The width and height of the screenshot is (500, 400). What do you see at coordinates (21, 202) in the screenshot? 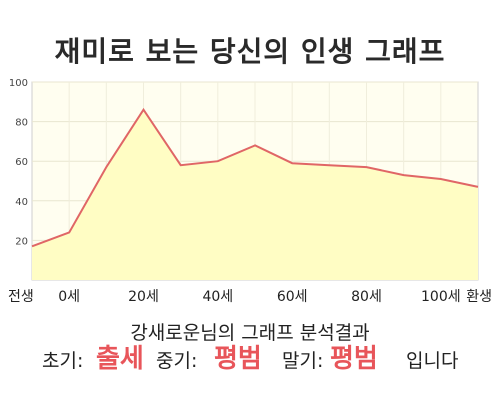
I see `y-tick-label: 40` at bounding box center [21, 202].